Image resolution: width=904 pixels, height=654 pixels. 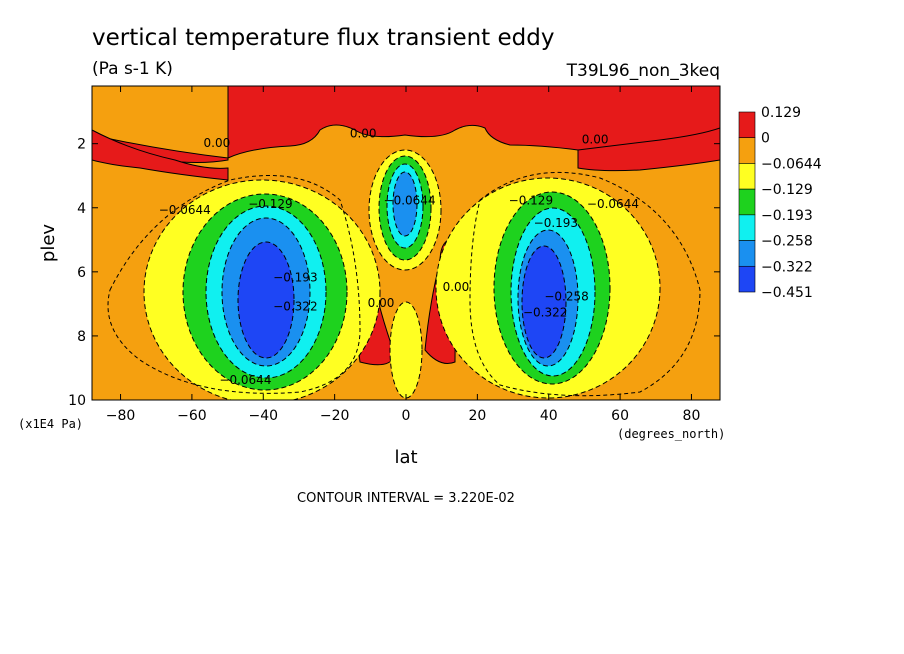 I want to click on colorbar-label: −0.129, so click(x=787, y=190).